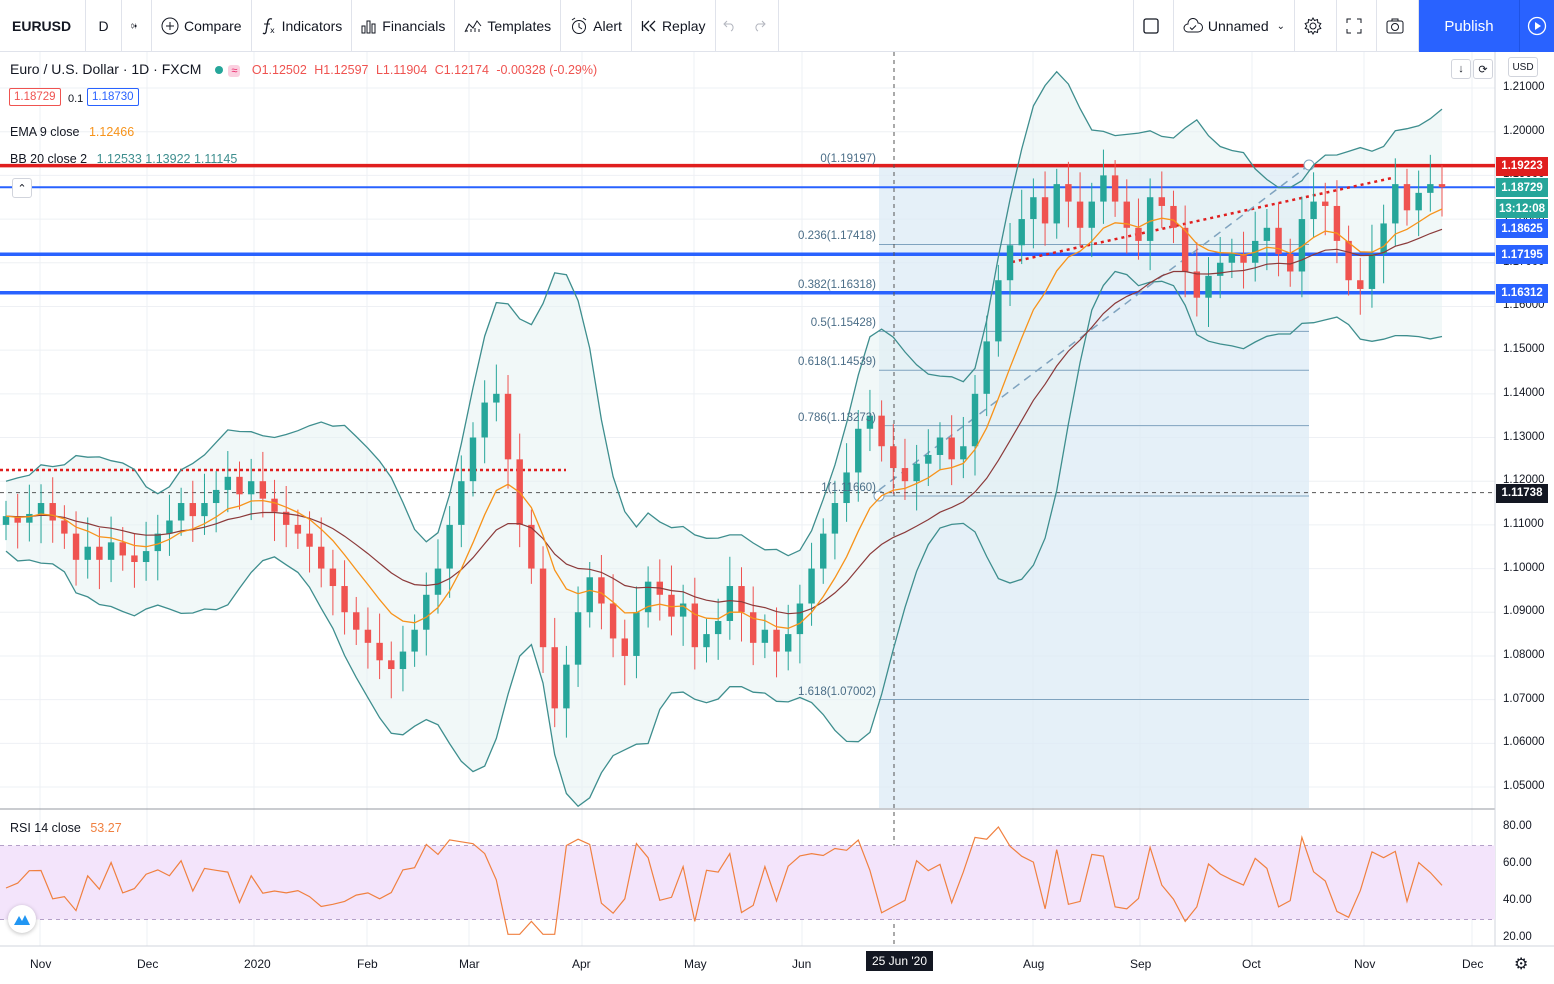 The height and width of the screenshot is (984, 1554). What do you see at coordinates (473, 25) in the screenshot?
I see `templates-icon` at bounding box center [473, 25].